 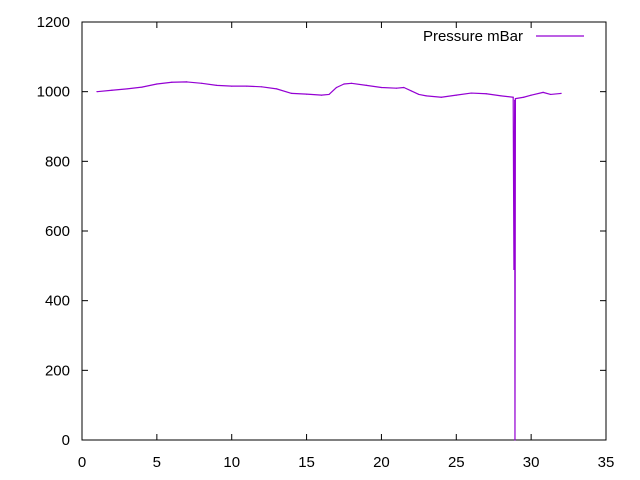 What do you see at coordinates (606, 462) in the screenshot?
I see `x-tick-label: 35` at bounding box center [606, 462].